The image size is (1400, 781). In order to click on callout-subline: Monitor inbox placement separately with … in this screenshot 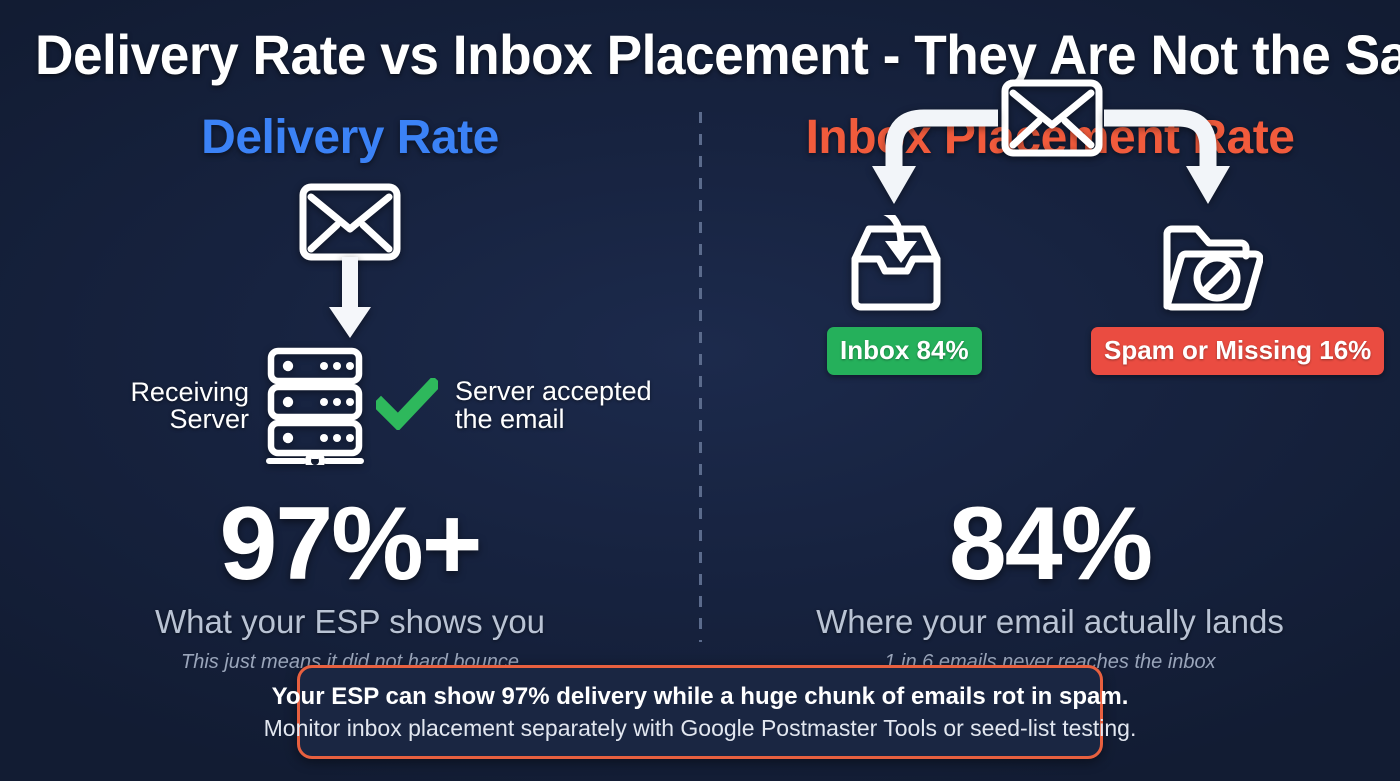, I will do `click(700, 727)`.